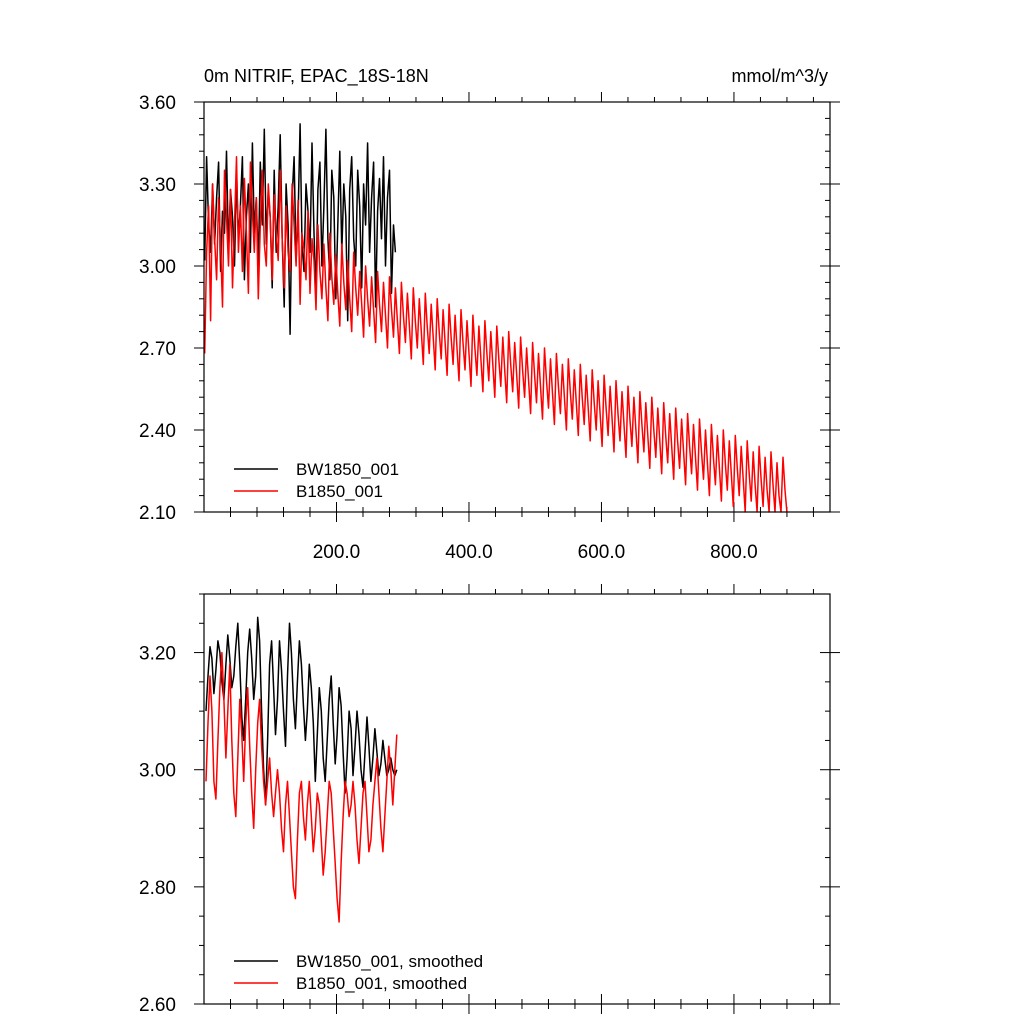 This screenshot has width=1024, height=1024. I want to click on y-tick-label: 2.10, so click(157, 513).